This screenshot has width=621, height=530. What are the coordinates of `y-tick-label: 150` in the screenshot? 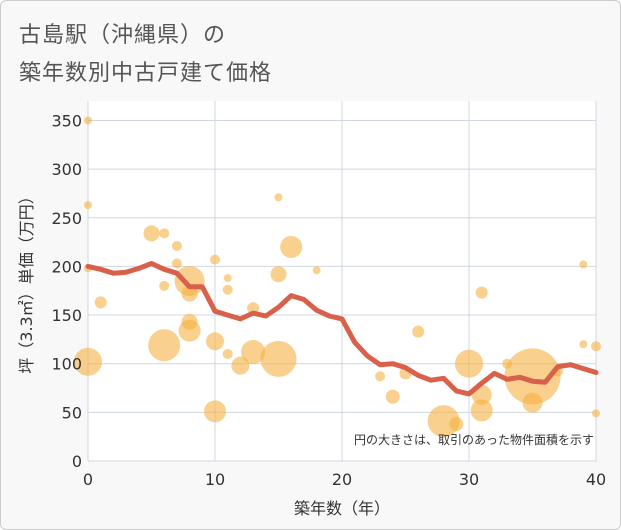 It's located at (66, 315).